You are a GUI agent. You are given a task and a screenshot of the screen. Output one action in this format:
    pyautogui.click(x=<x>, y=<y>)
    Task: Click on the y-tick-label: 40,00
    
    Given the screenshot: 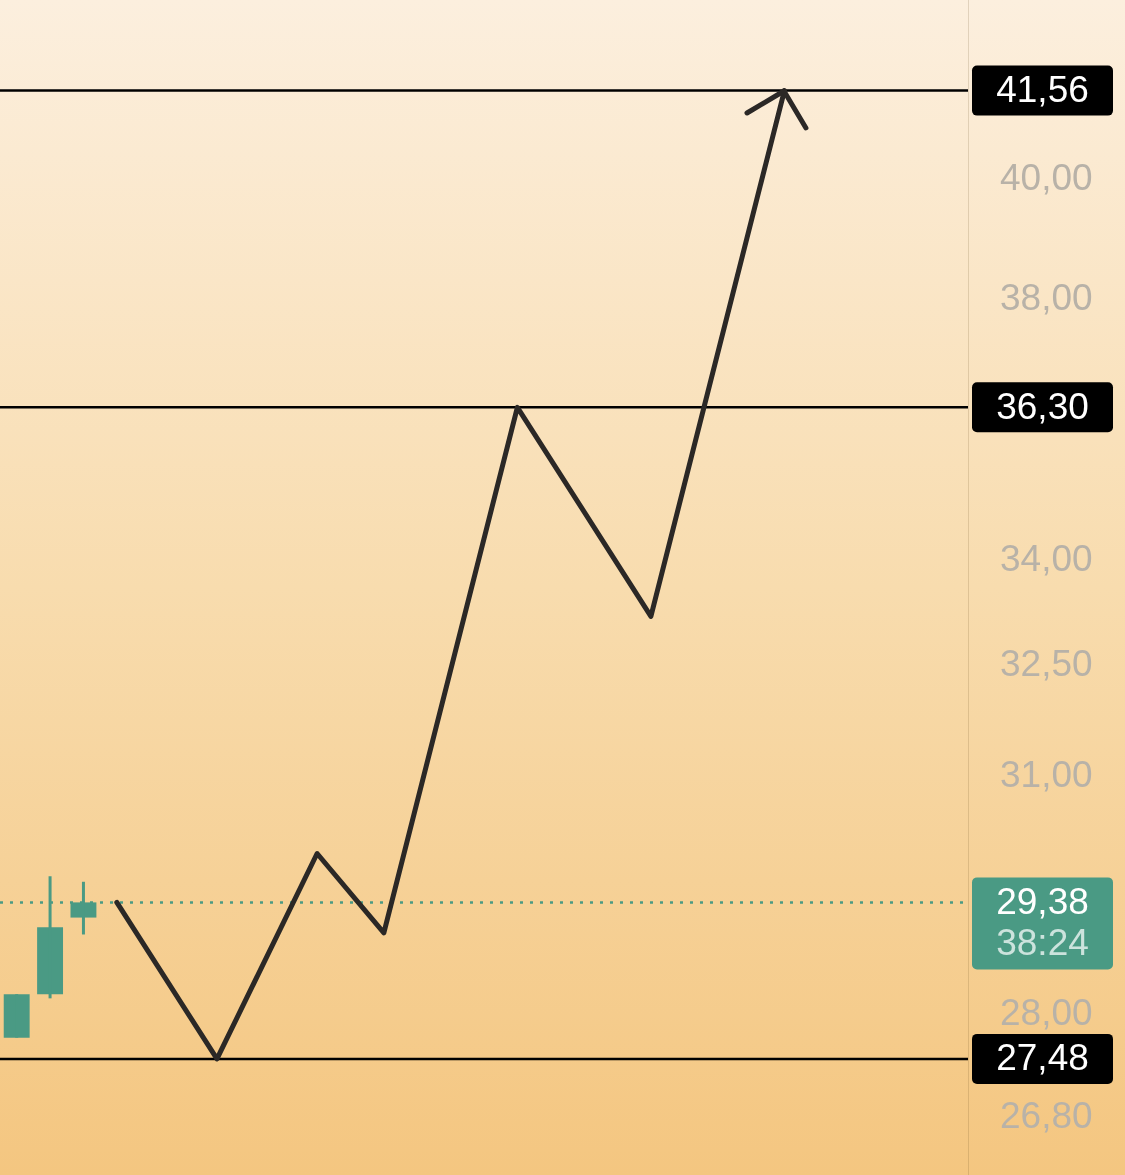 What is the action you would take?
    pyautogui.click(x=1046, y=178)
    